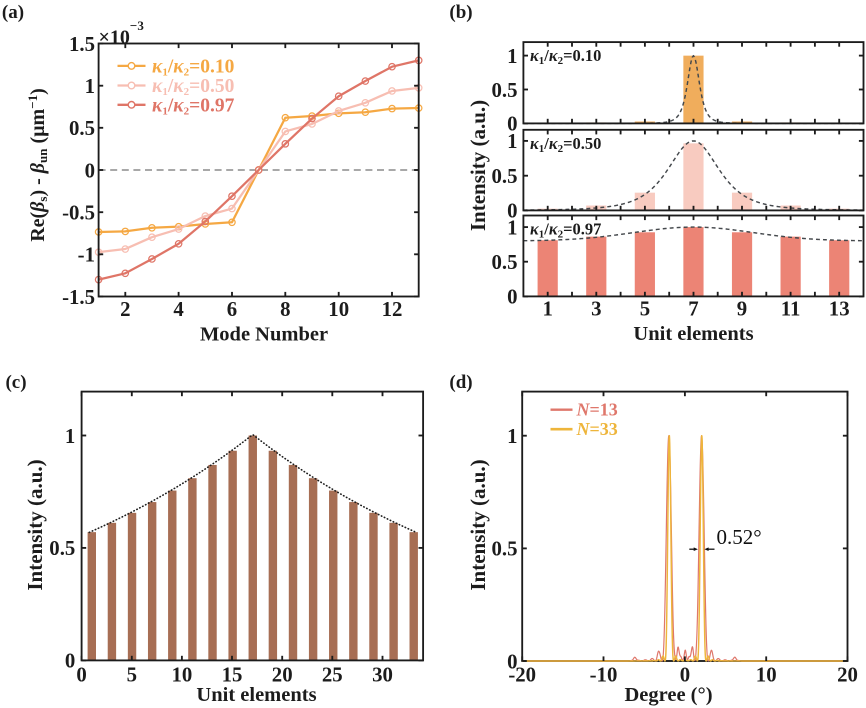 The height and width of the screenshot is (708, 866). Describe the element at coordinates (693, 309) in the screenshot. I see `svg-text: 7` at that location.